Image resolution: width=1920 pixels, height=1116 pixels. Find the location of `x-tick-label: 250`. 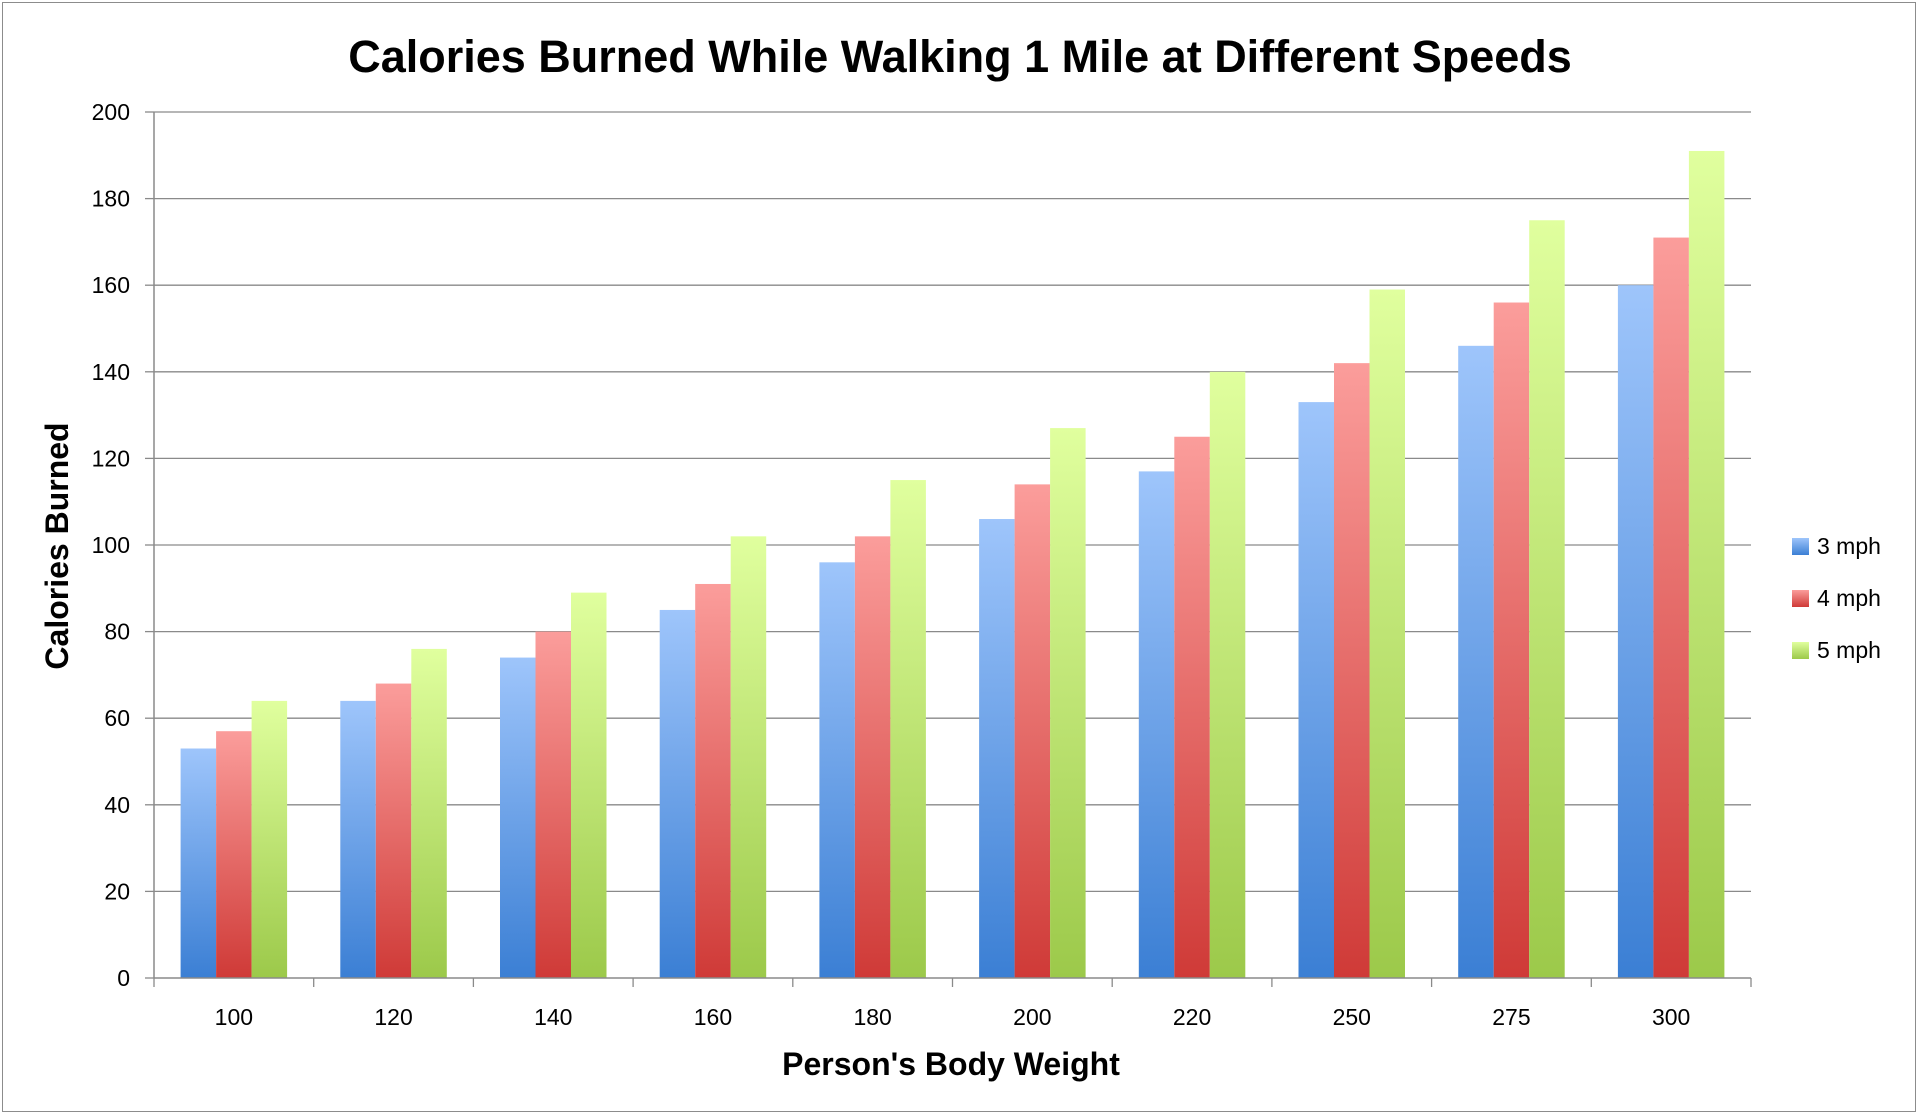

x-tick-label: 250 is located at coordinates (1352, 1017).